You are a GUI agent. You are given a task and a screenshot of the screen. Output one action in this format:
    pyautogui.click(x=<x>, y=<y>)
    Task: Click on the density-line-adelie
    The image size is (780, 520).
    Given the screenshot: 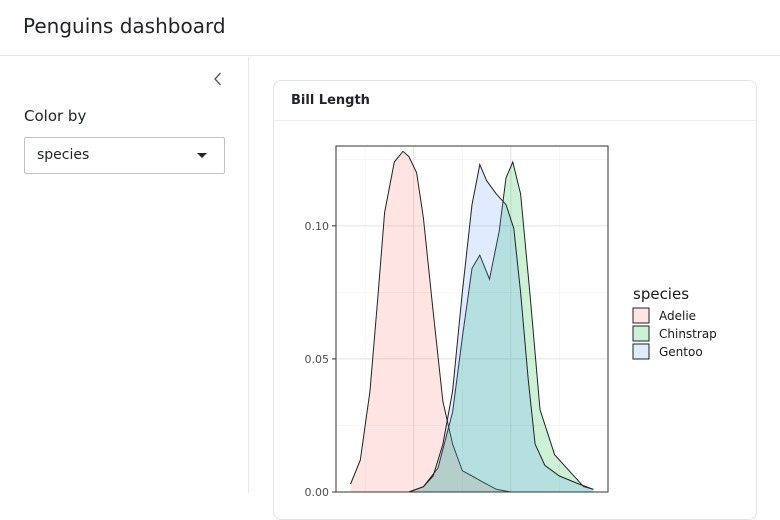 What is the action you would take?
    pyautogui.click(x=430, y=321)
    